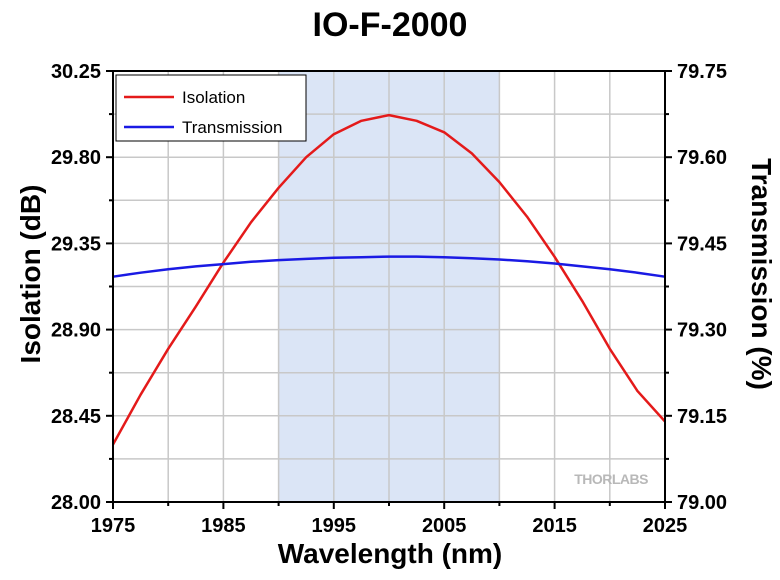  Describe the element at coordinates (213, 97) in the screenshot. I see `legend-label-isolation: Isolation` at that location.